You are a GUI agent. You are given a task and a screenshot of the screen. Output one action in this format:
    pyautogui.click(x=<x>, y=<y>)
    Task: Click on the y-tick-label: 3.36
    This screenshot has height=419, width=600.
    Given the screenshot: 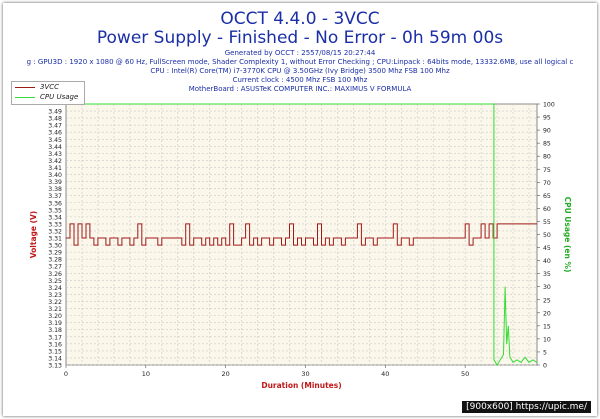 What is the action you would take?
    pyautogui.click(x=55, y=203)
    